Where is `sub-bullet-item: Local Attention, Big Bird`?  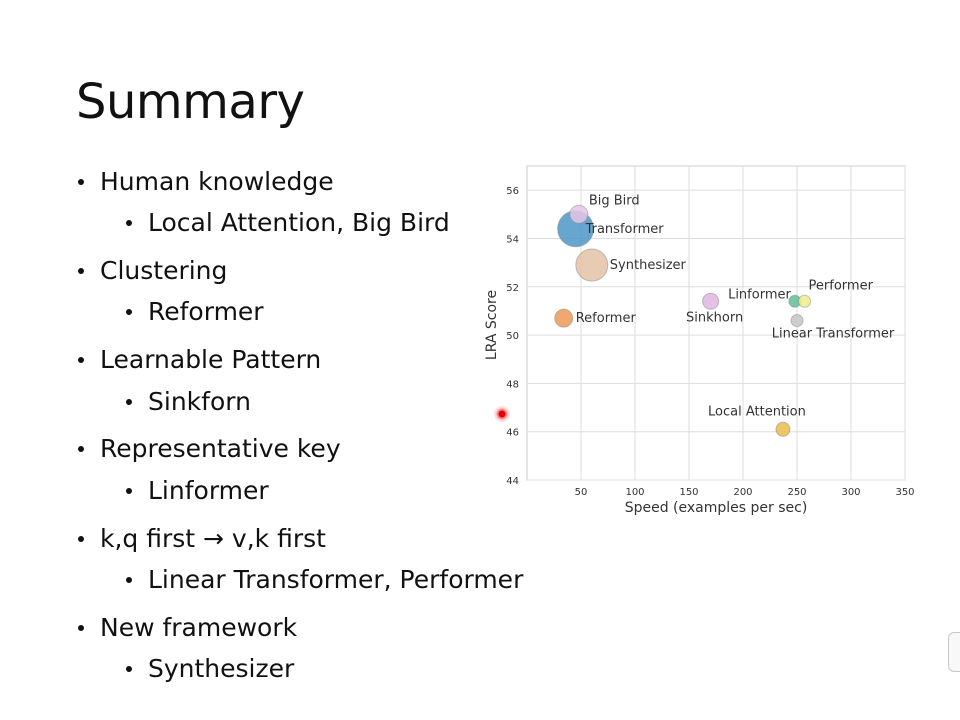
sub-bullet-item: Local Attention, Big Bird is located at coordinates (288, 223).